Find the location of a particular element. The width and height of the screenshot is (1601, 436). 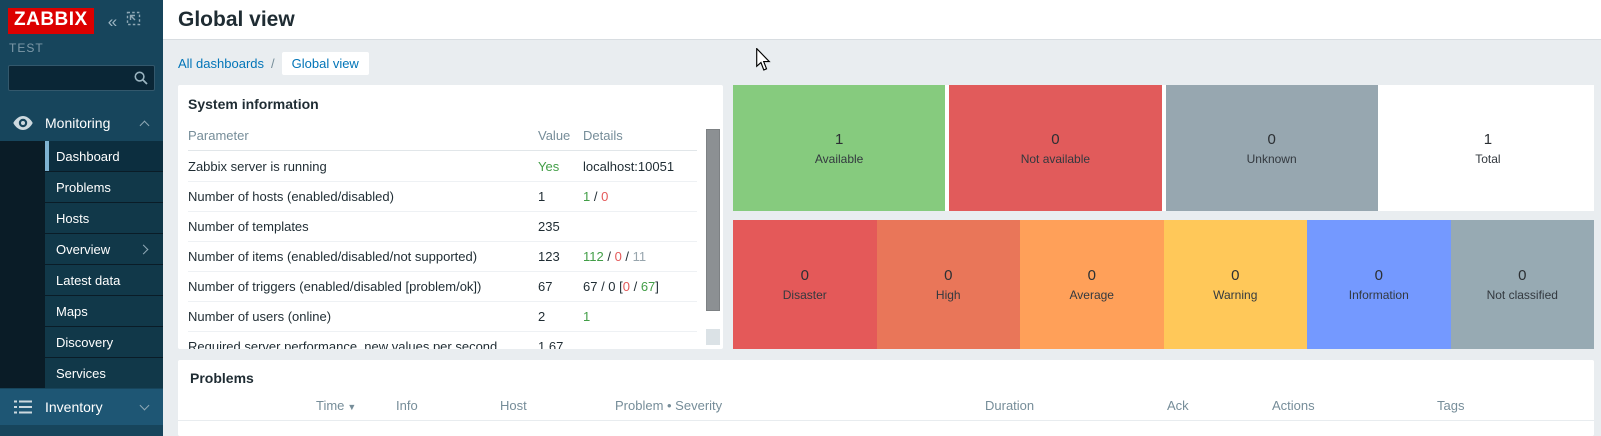

menu-section-label: Monitoring is located at coordinates (78, 123).